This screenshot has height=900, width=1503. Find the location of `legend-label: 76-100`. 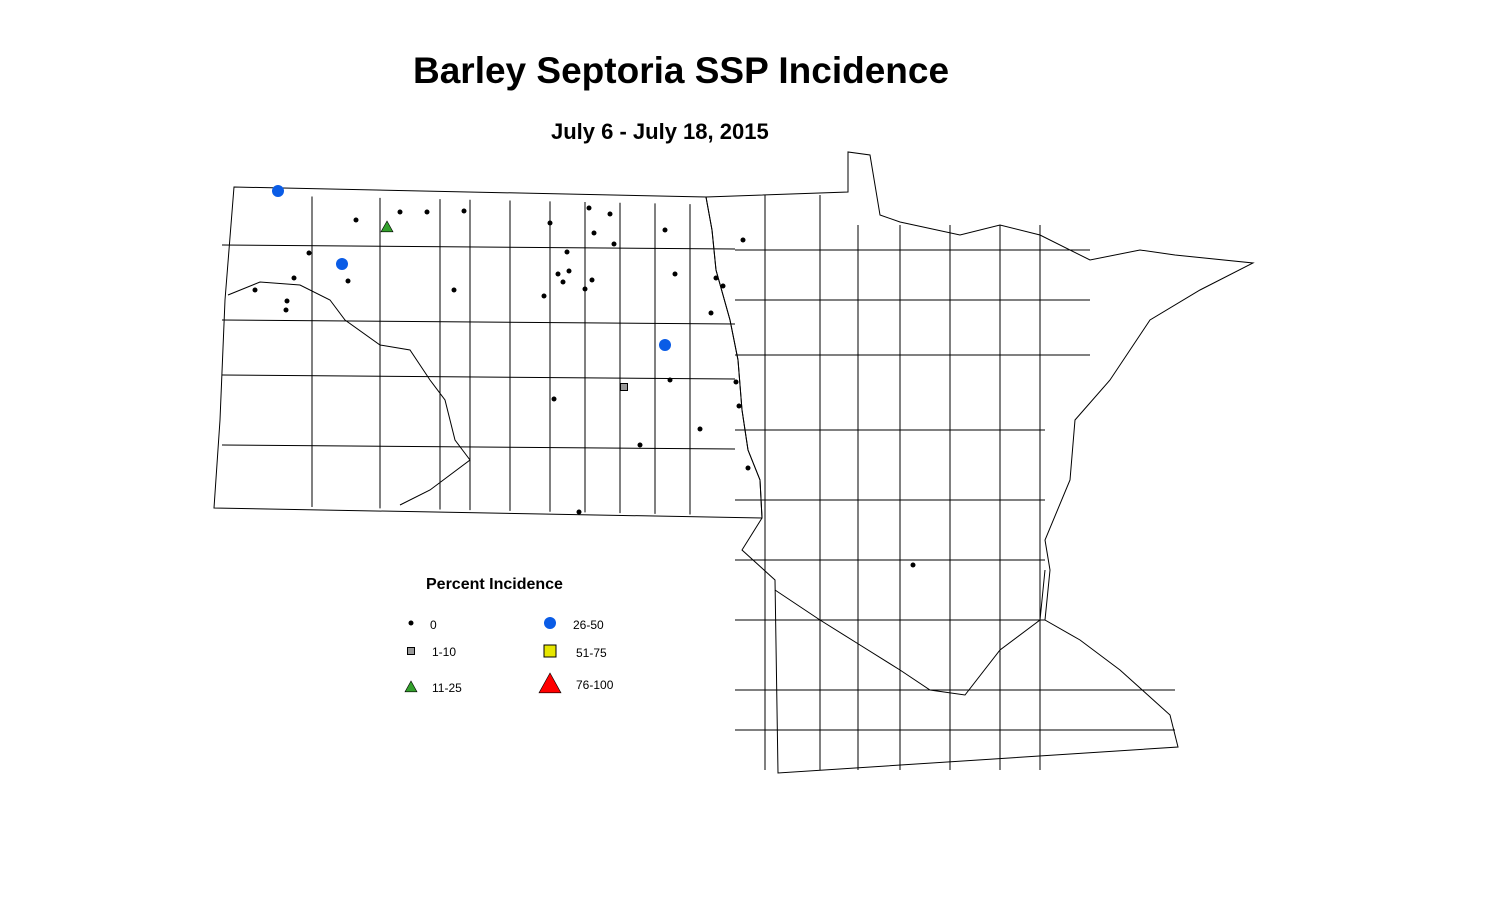

legend-label: 76-100 is located at coordinates (595, 685).